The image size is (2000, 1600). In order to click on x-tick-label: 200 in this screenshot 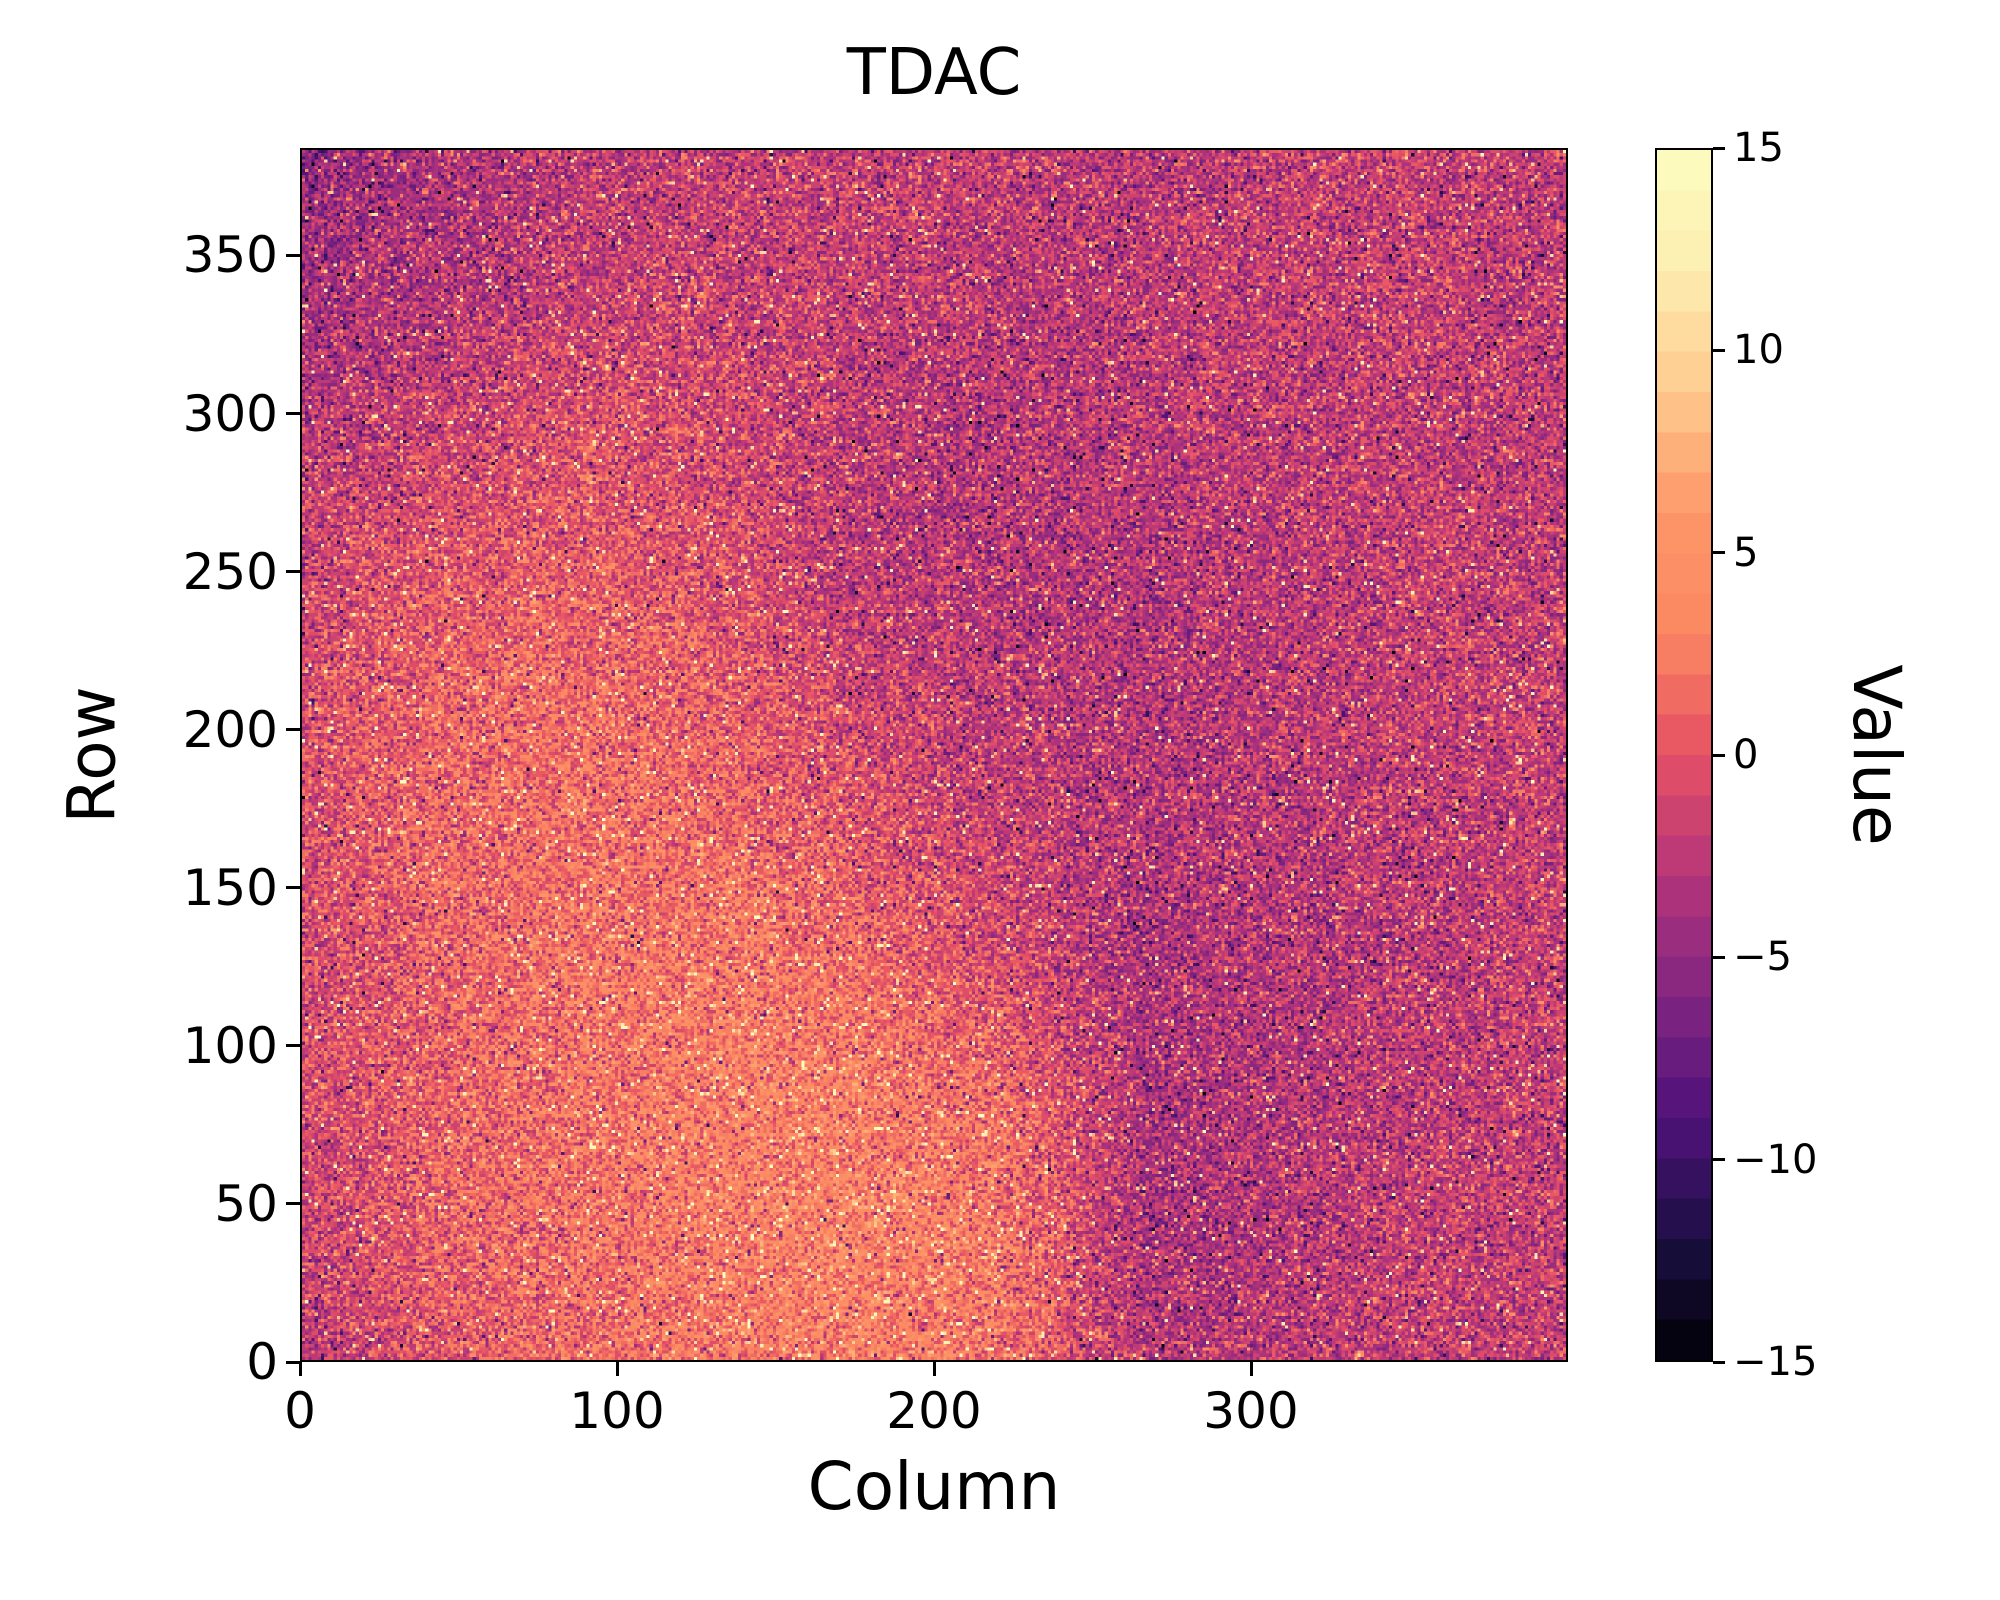, I will do `click(934, 1411)`.